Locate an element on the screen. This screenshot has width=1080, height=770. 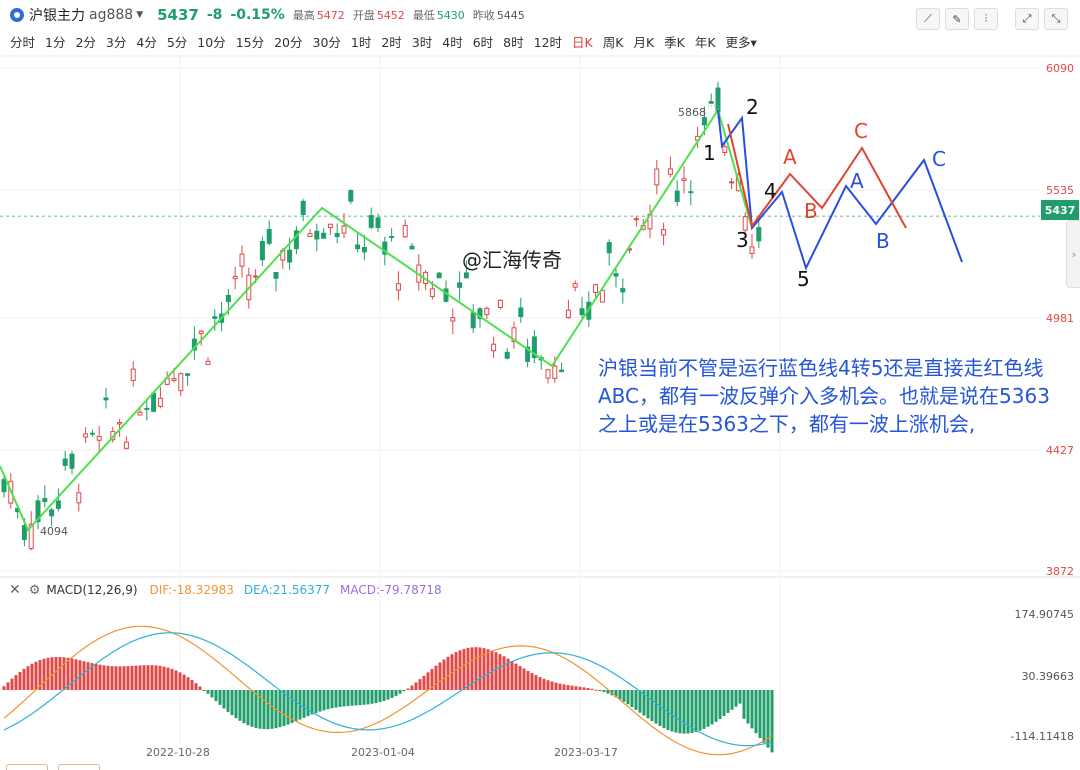
period-tab: 分时 is located at coordinates (23, 42).